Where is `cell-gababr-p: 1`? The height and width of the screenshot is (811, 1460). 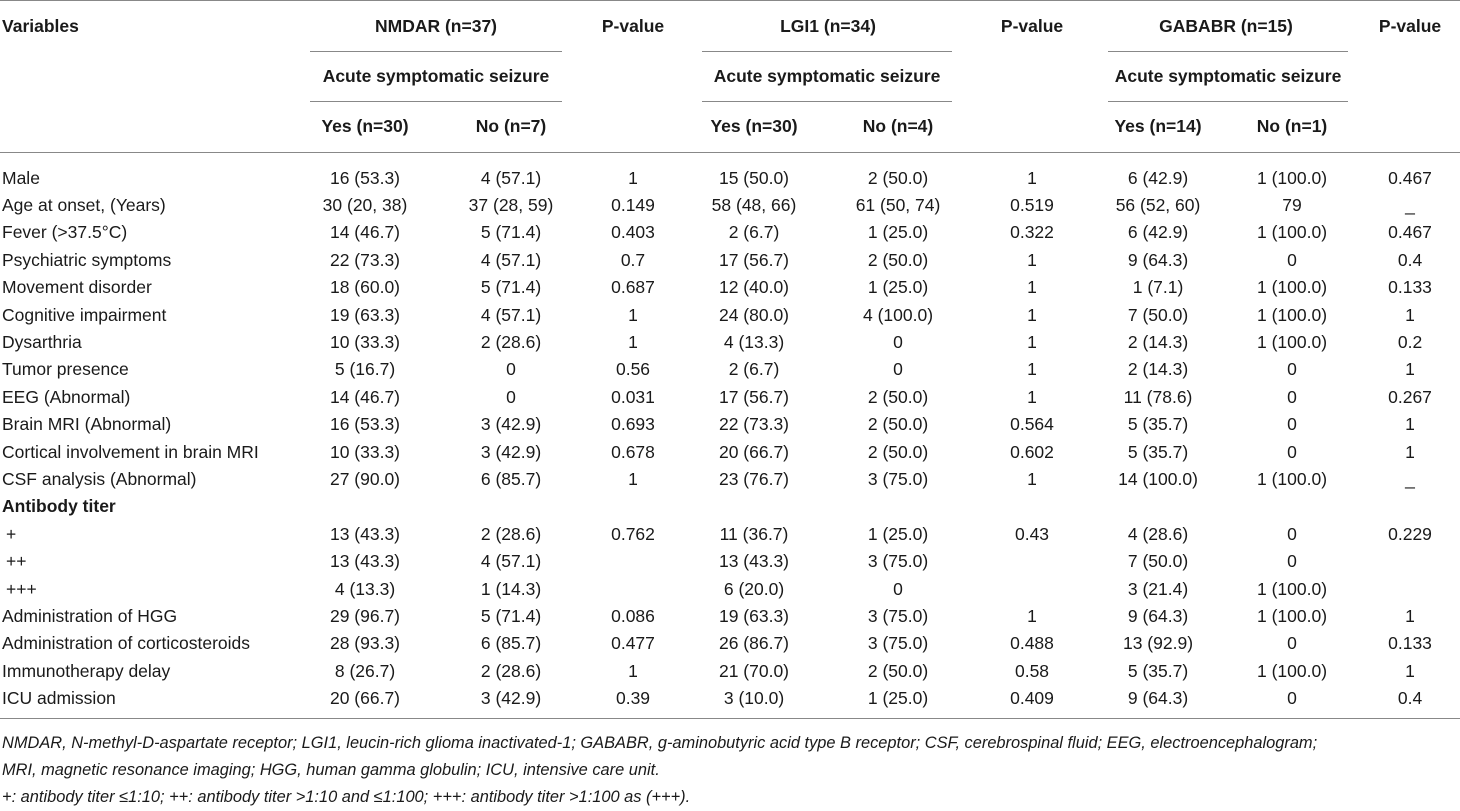
cell-gababr-p: 1 is located at coordinates (1410, 369).